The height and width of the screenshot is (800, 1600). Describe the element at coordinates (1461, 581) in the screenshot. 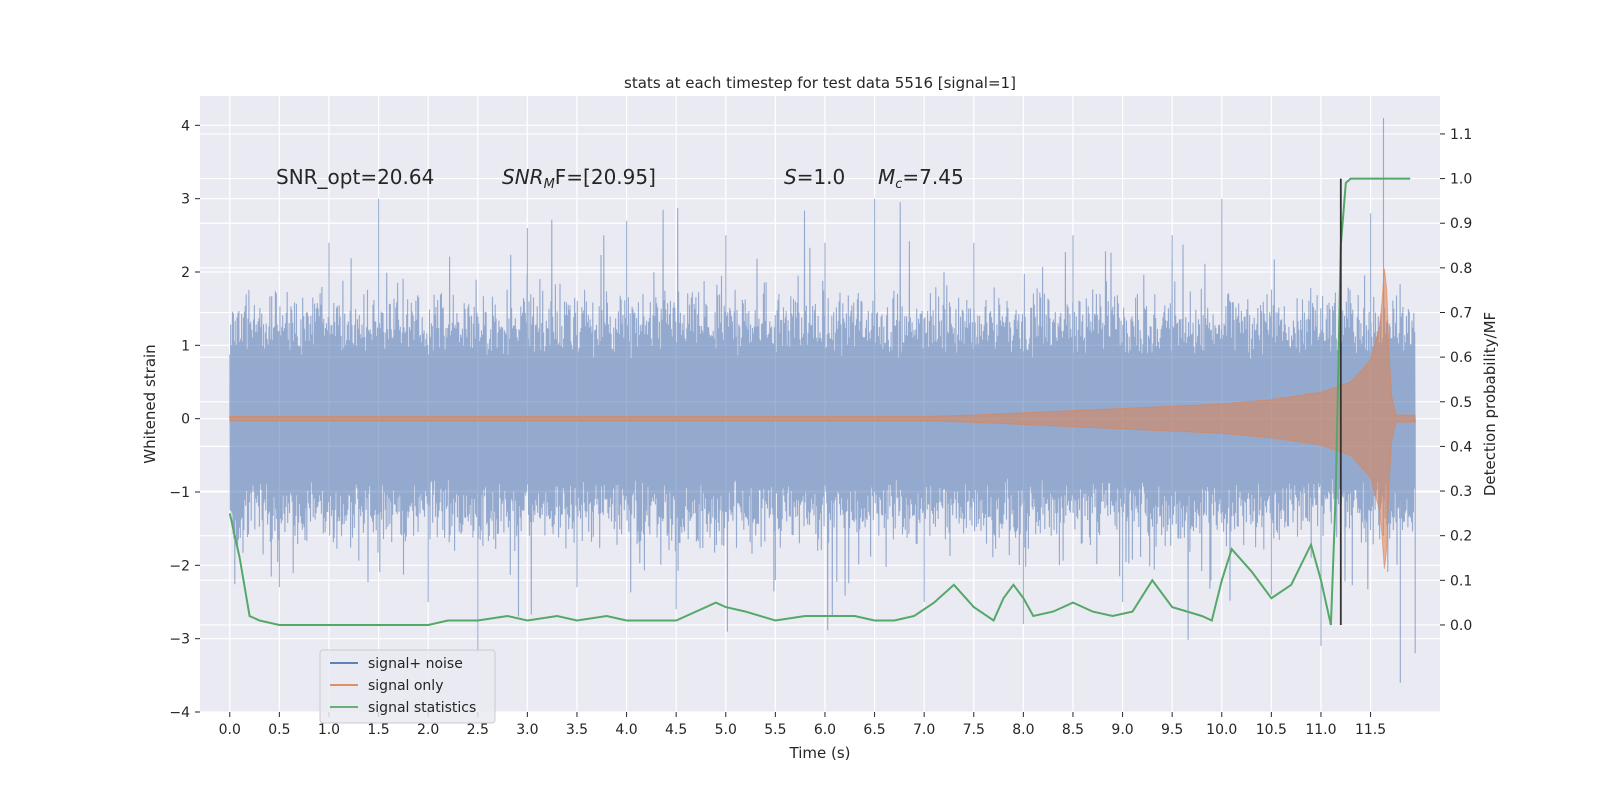

I see `y-right-tick-label: 0.1` at that location.